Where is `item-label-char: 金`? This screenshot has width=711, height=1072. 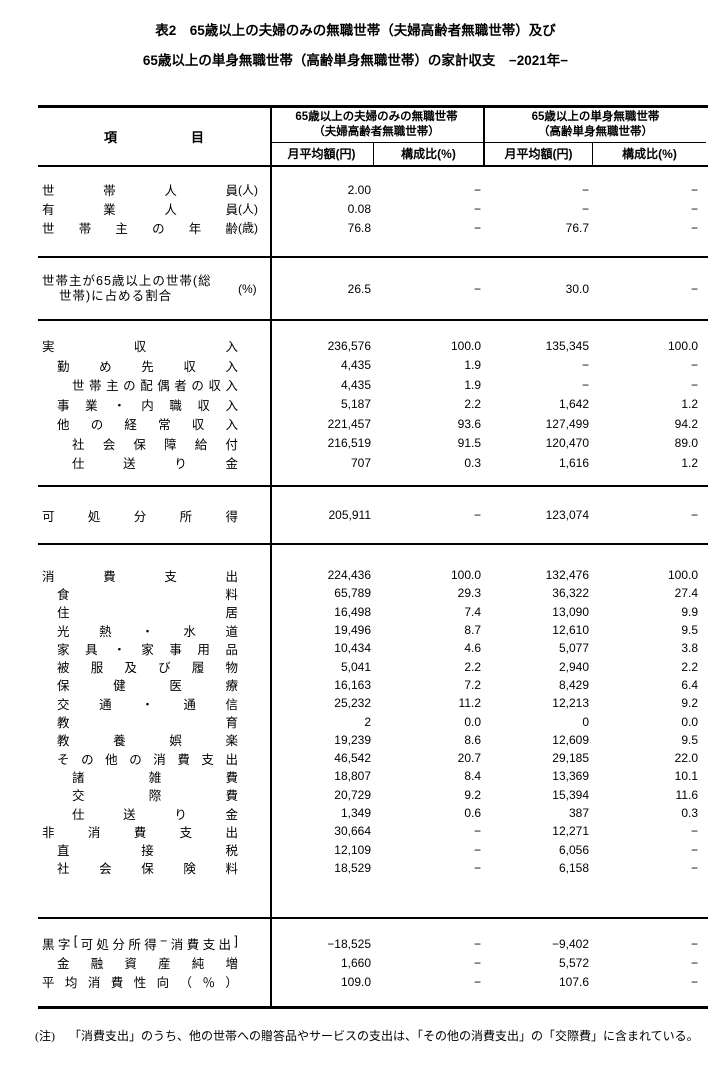
item-label-char: 金 is located at coordinates (63, 964).